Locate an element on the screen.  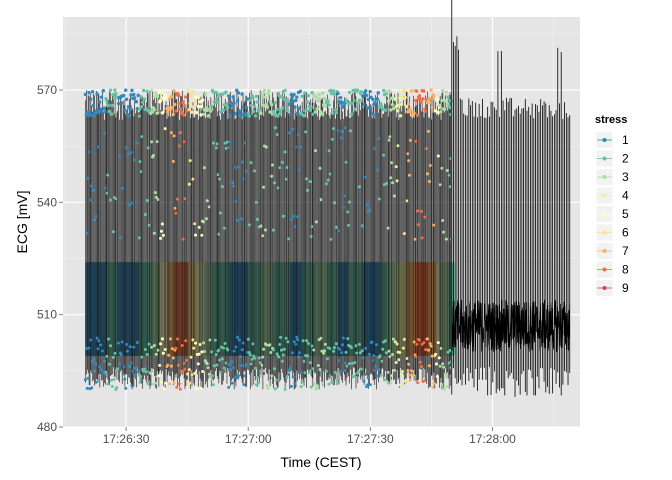
legend-key-point is located at coordinates (604, 251).